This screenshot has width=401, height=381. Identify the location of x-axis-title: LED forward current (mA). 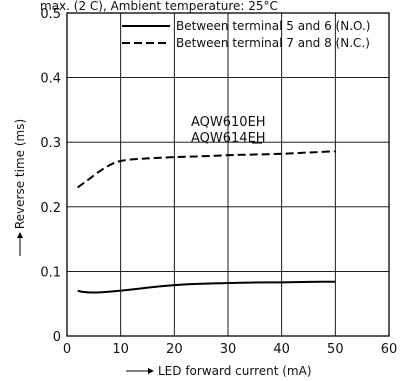
(219, 371).